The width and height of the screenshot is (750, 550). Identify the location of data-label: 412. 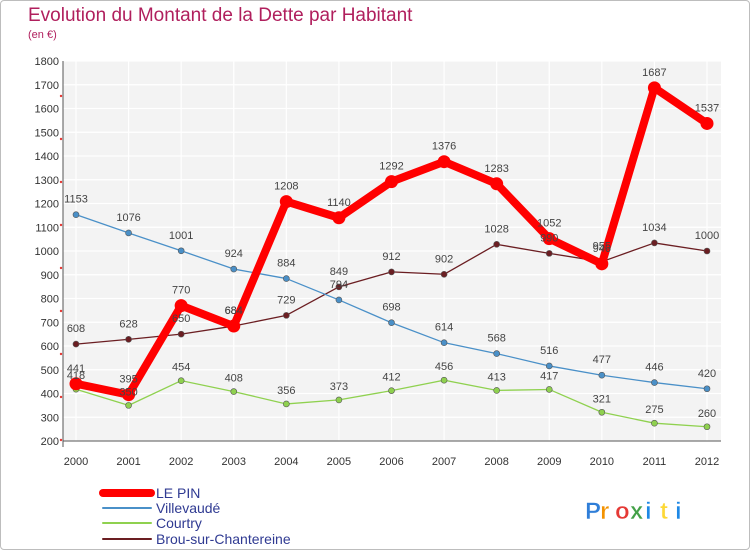
(391, 378).